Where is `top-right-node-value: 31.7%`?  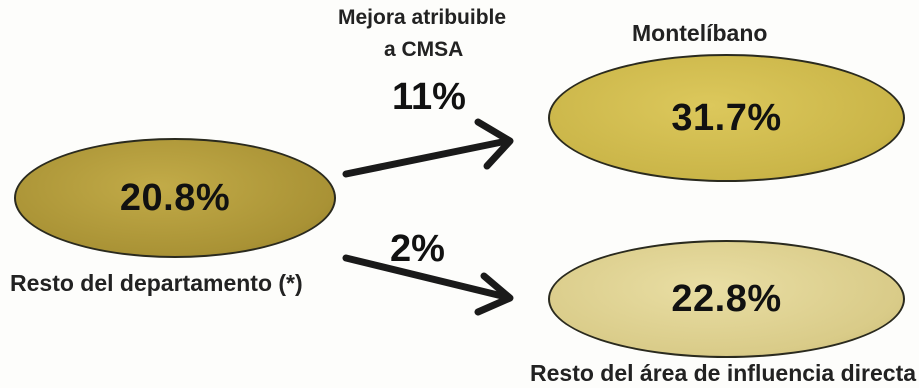 top-right-node-value: 31.7% is located at coordinates (726, 117).